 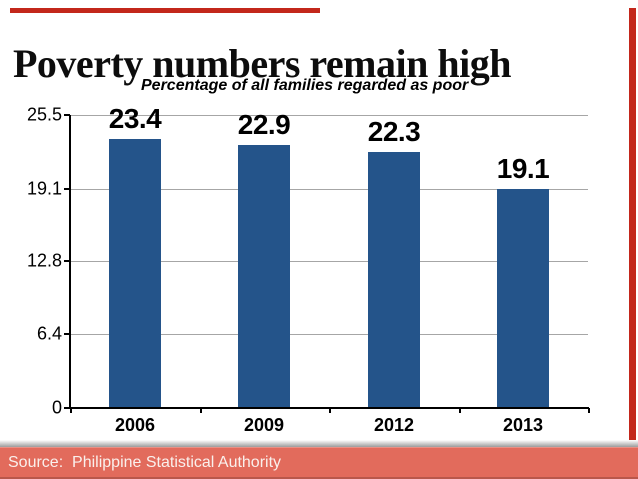 What do you see at coordinates (394, 425) in the screenshot?
I see `x-axis-label: 2012` at bounding box center [394, 425].